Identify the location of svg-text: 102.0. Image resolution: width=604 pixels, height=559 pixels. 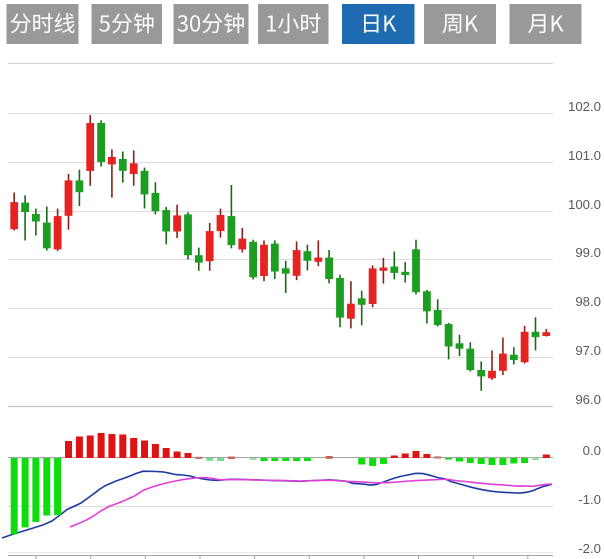
(584, 106).